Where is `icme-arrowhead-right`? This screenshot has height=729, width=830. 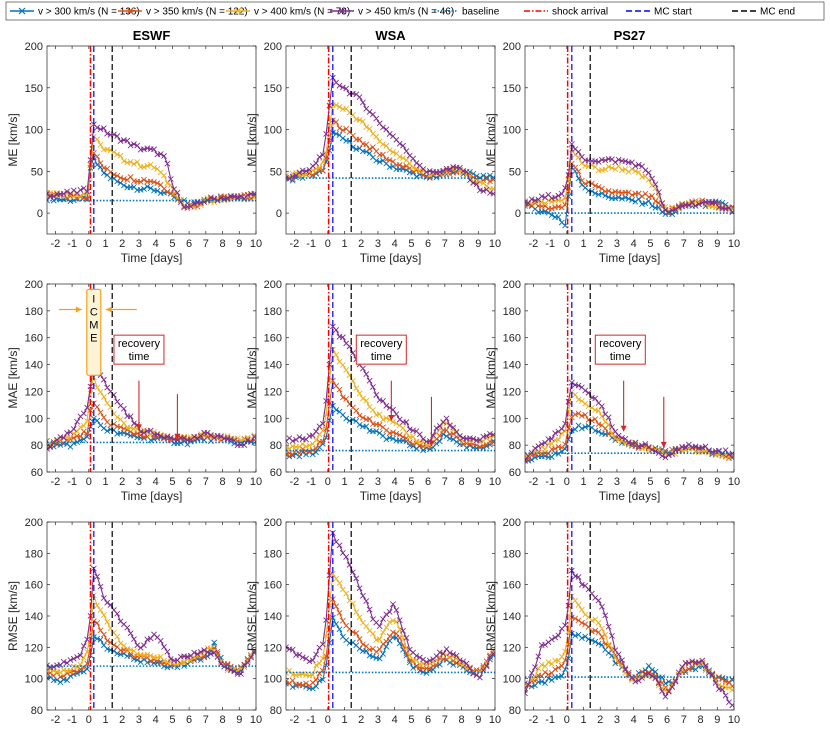
icme-arrowhead-right is located at coordinates (108, 309).